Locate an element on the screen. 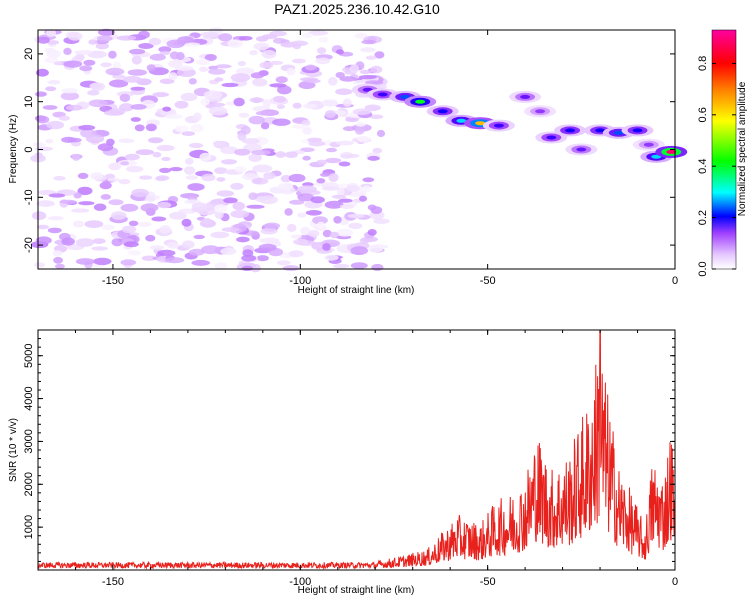 The width and height of the screenshot is (750, 600). spectrogram-y-tick-label: -10 is located at coordinates (29, 197).